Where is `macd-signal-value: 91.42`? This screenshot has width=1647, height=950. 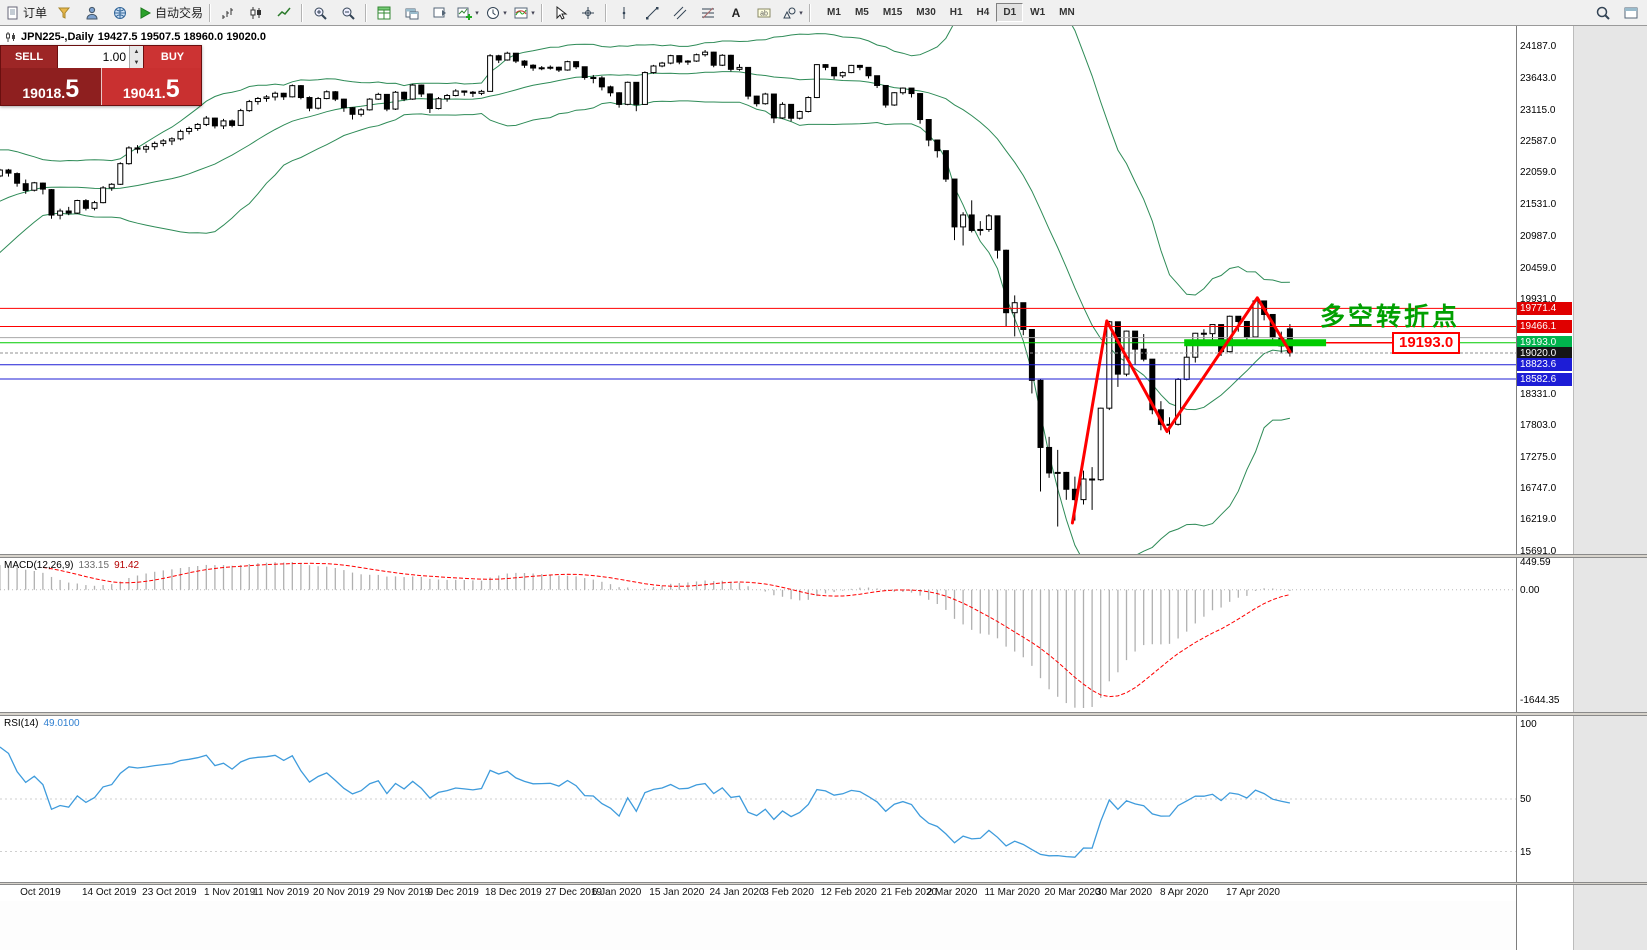
macd-signal-value: 91.42 is located at coordinates (127, 565).